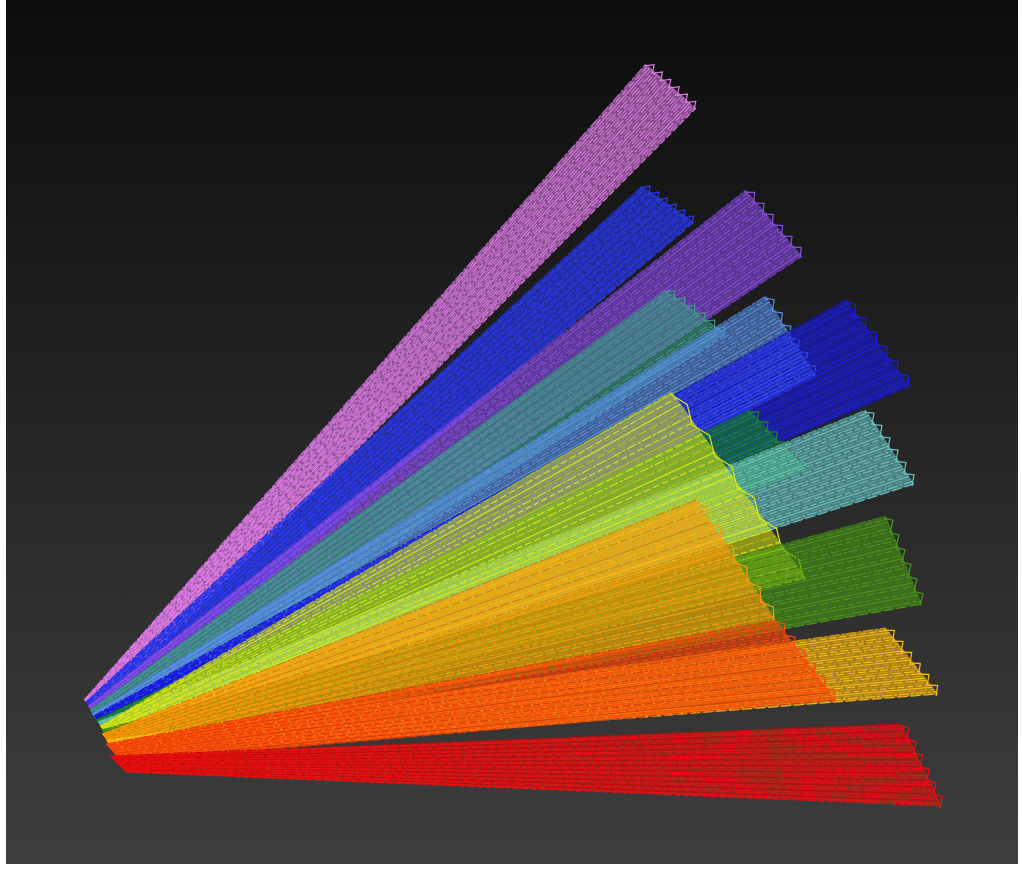 The width and height of the screenshot is (1022, 869). I want to click on bundle-tip-lime-green, so click(903, 562).